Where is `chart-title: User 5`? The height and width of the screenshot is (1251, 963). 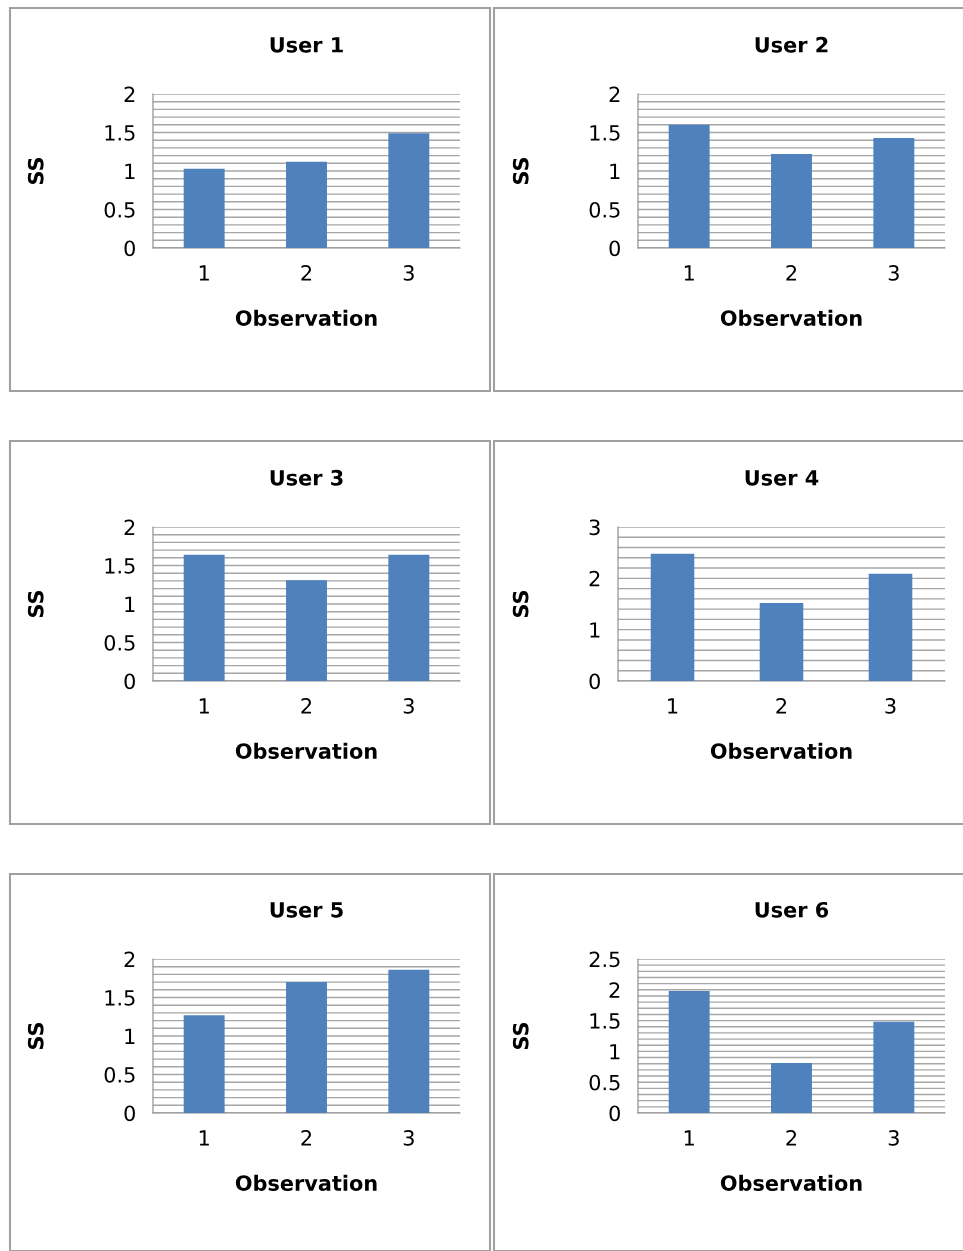
chart-title: User 5 is located at coordinates (306, 910).